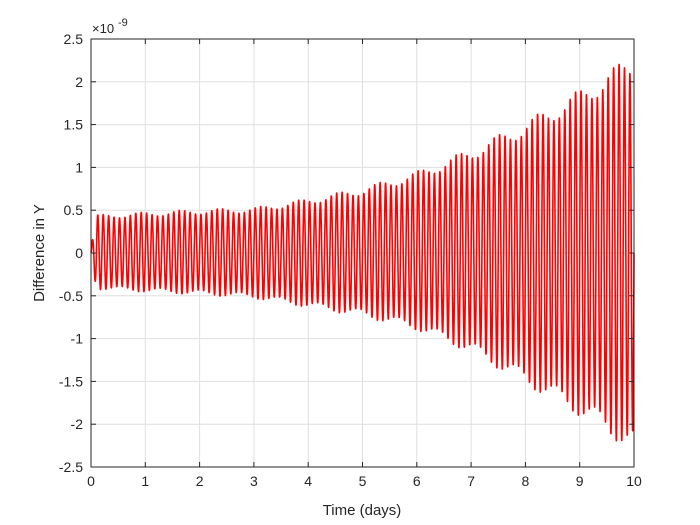 The width and height of the screenshot is (700, 525). Describe the element at coordinates (634, 481) in the screenshot. I see `x-tick-label: 10` at that location.